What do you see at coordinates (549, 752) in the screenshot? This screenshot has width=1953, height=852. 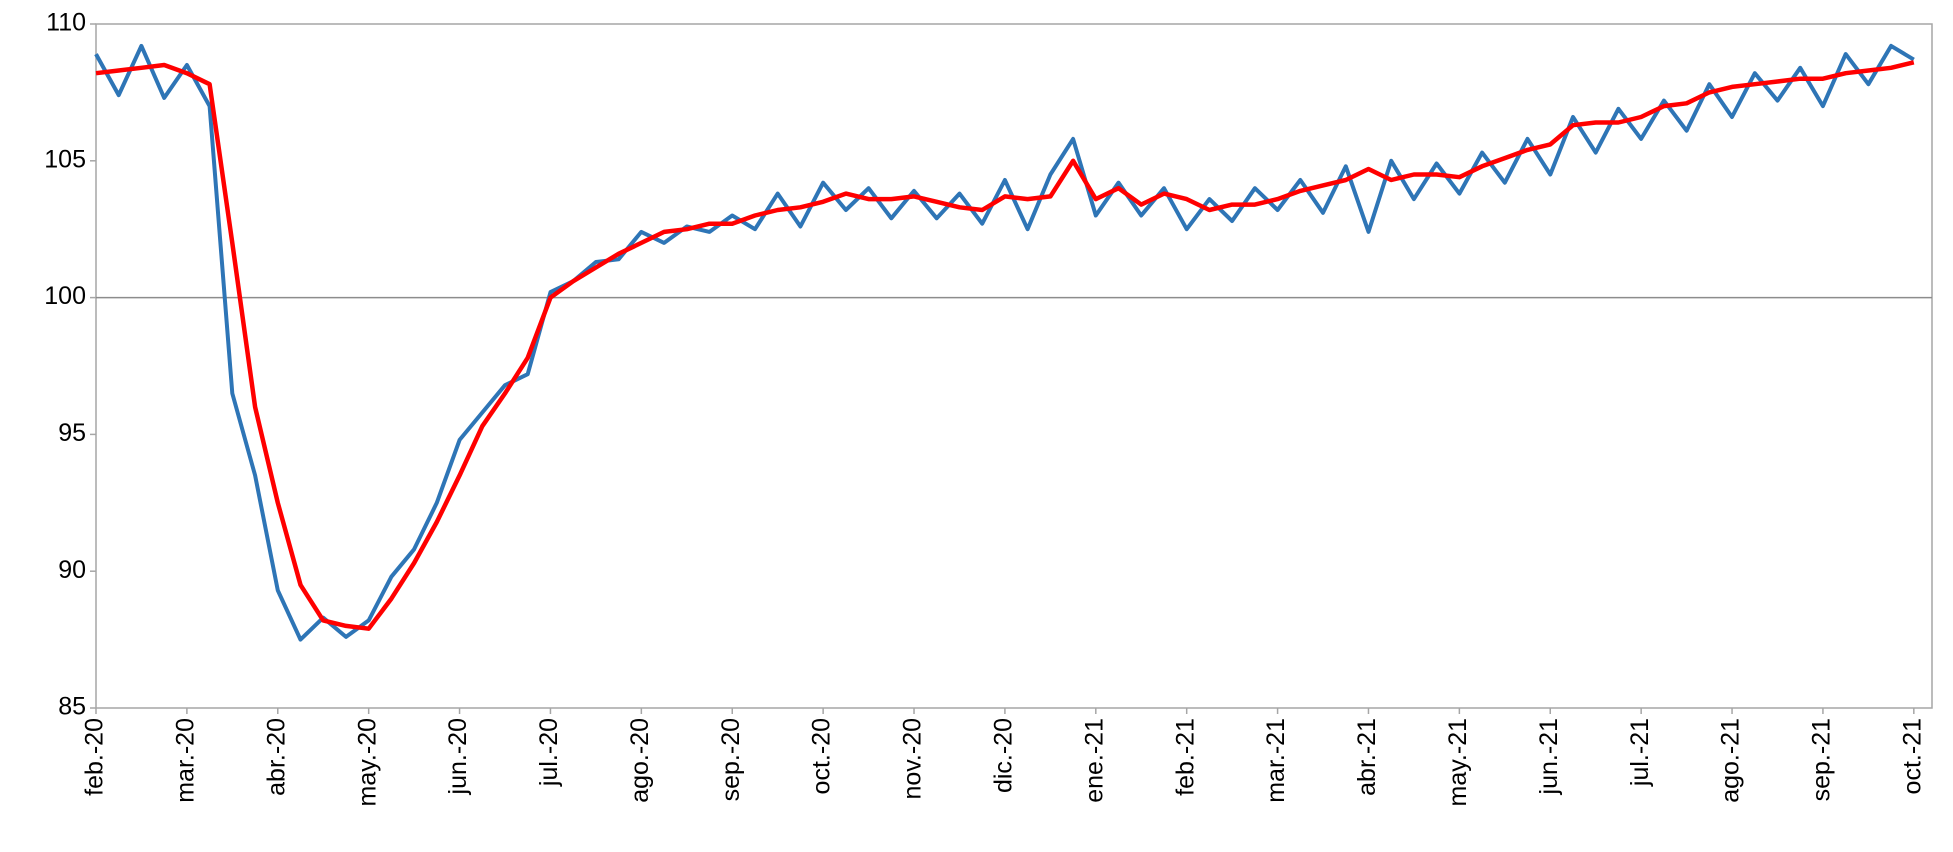 I see `x-tick-label: jul.-20` at bounding box center [549, 752].